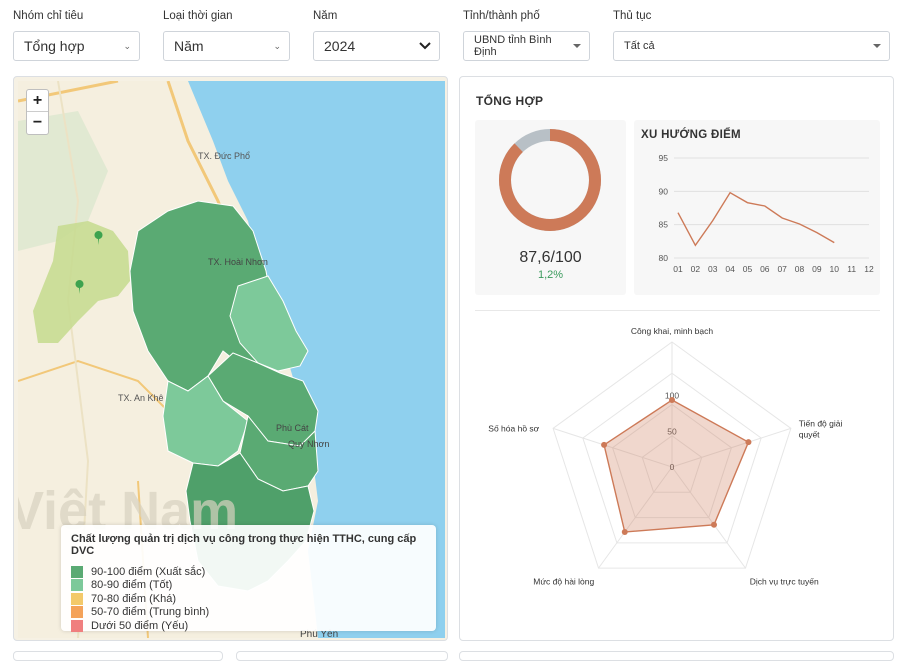 This screenshot has width=923, height=661. I want to click on zoom-control: + −, so click(37, 112).